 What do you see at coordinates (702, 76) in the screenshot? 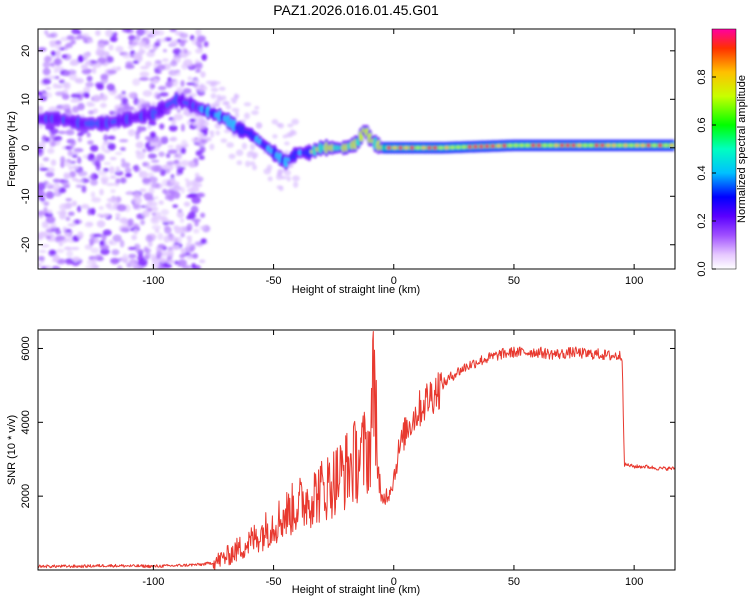
I see `colorbar-tick-label: 0.8` at bounding box center [702, 76].